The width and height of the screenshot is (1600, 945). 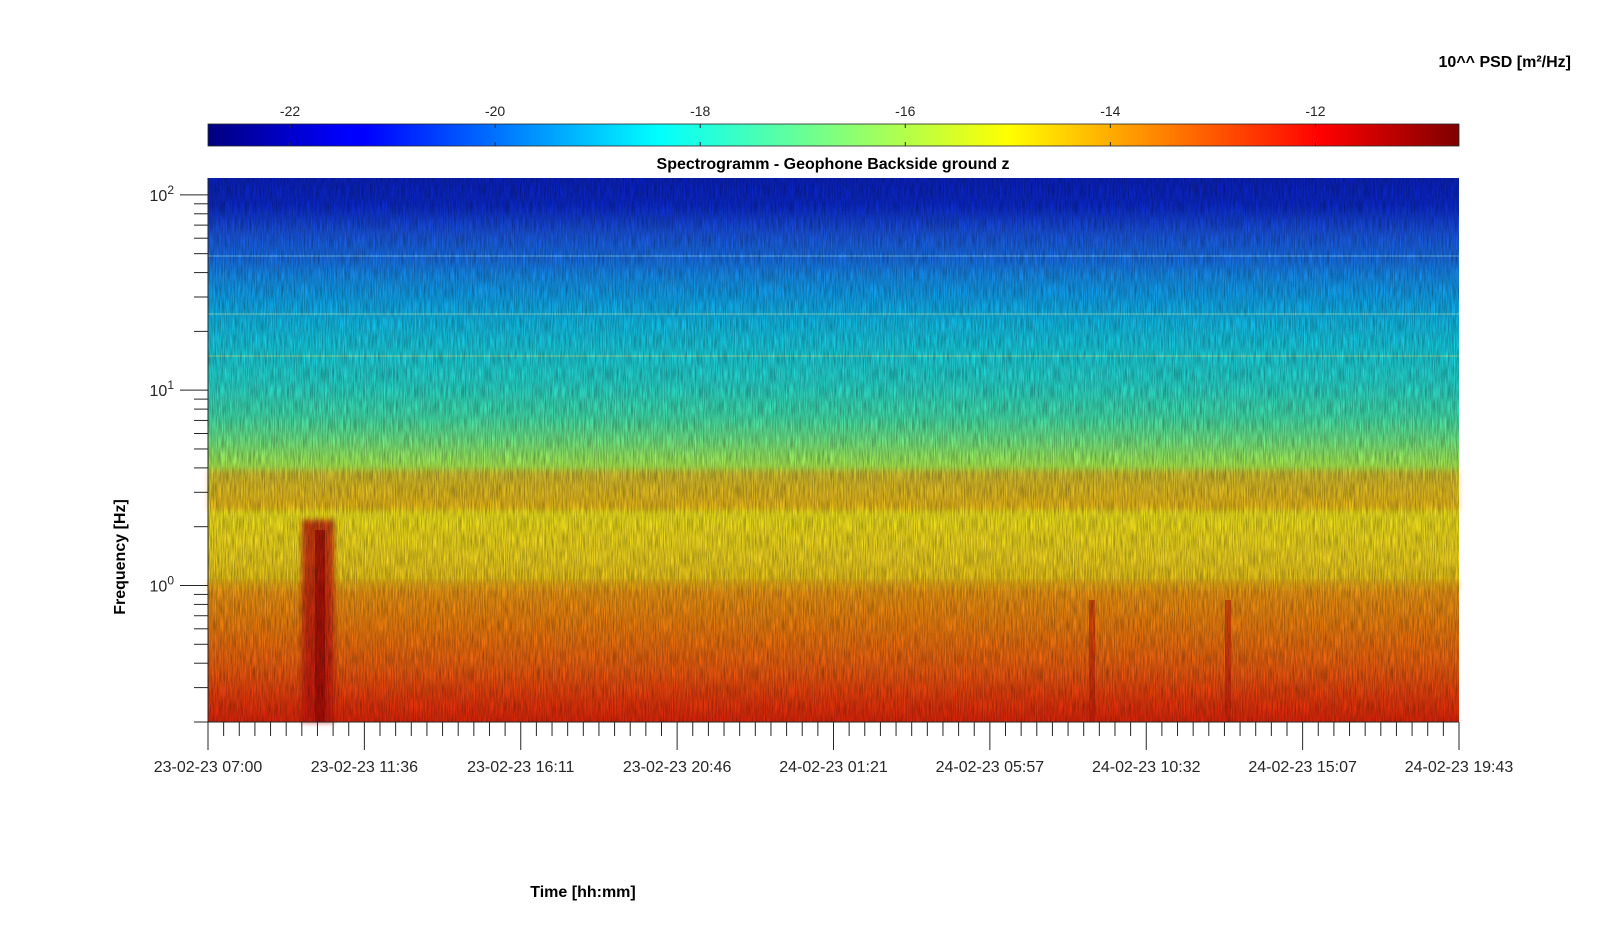 What do you see at coordinates (120, 557) in the screenshot?
I see `y-axis-label: Frequency [Hz]` at bounding box center [120, 557].